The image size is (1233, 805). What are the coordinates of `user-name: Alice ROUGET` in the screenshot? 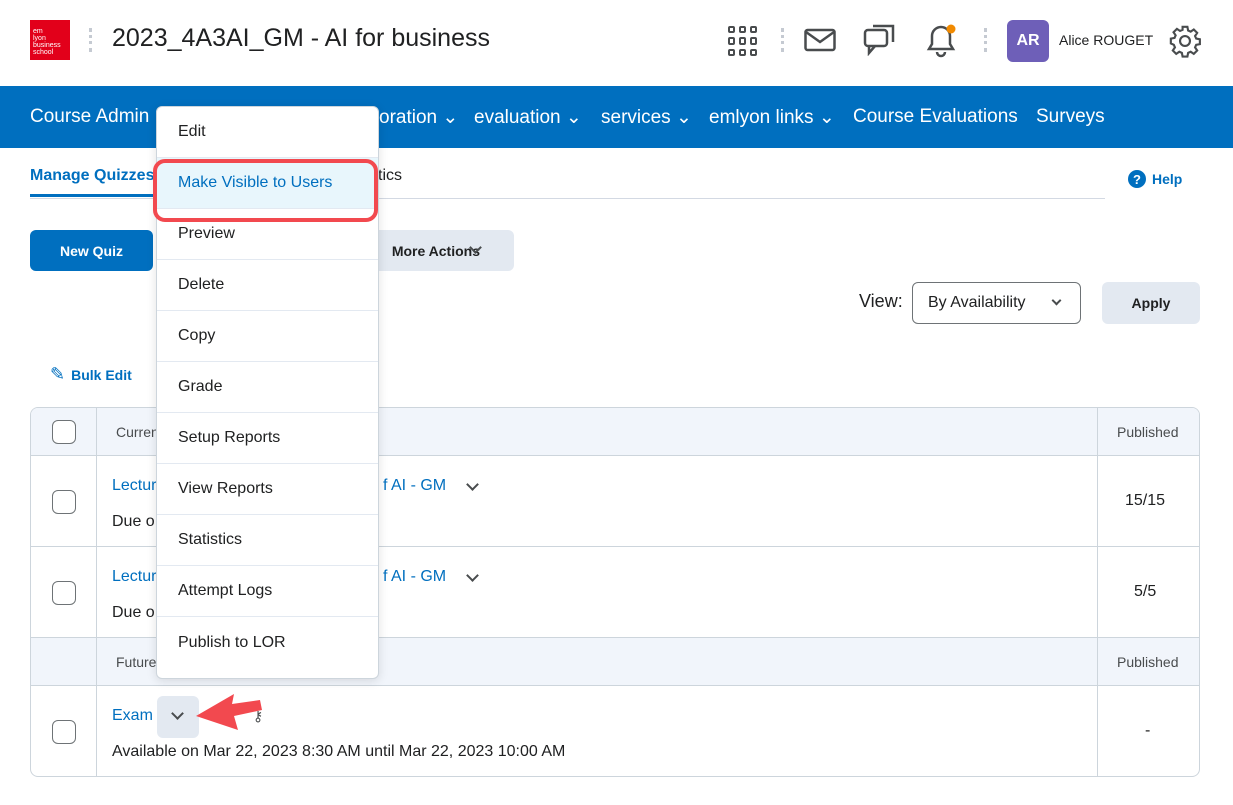 It's located at (1106, 40).